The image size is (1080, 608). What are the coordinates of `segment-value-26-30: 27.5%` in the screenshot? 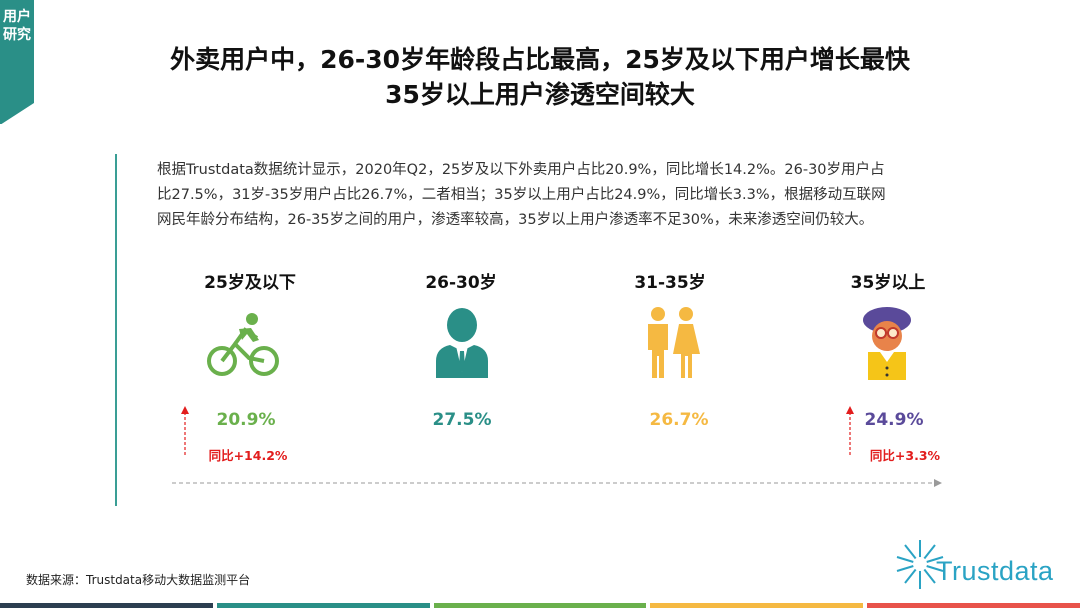 It's located at (462, 420).